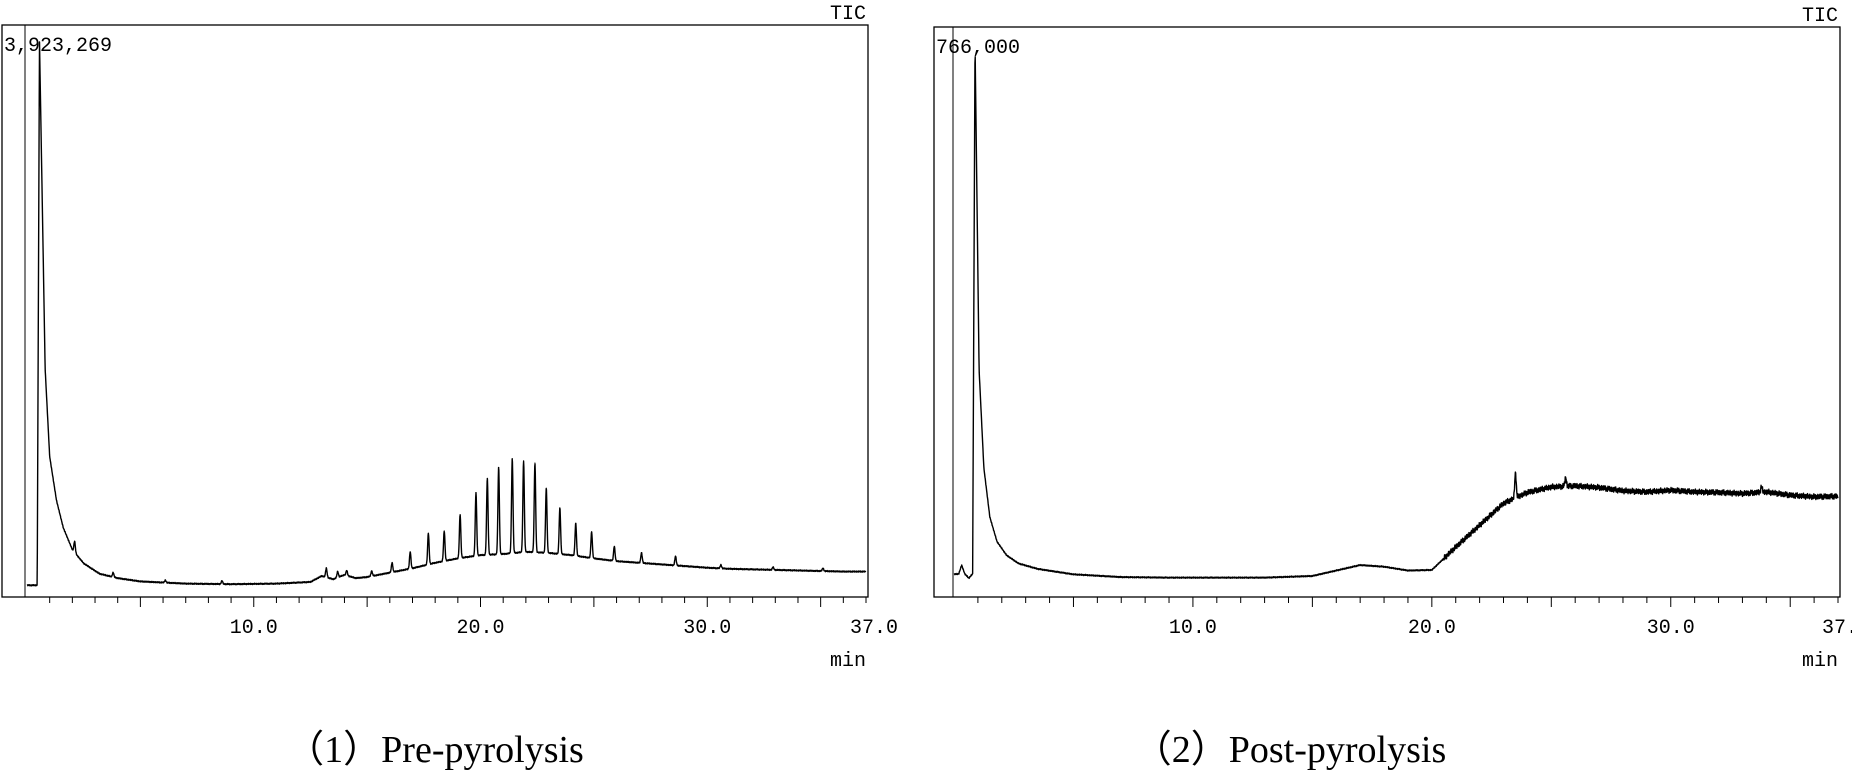  I want to click on panel-caption: （2）Post-pyrolysis, so click(1290, 750).